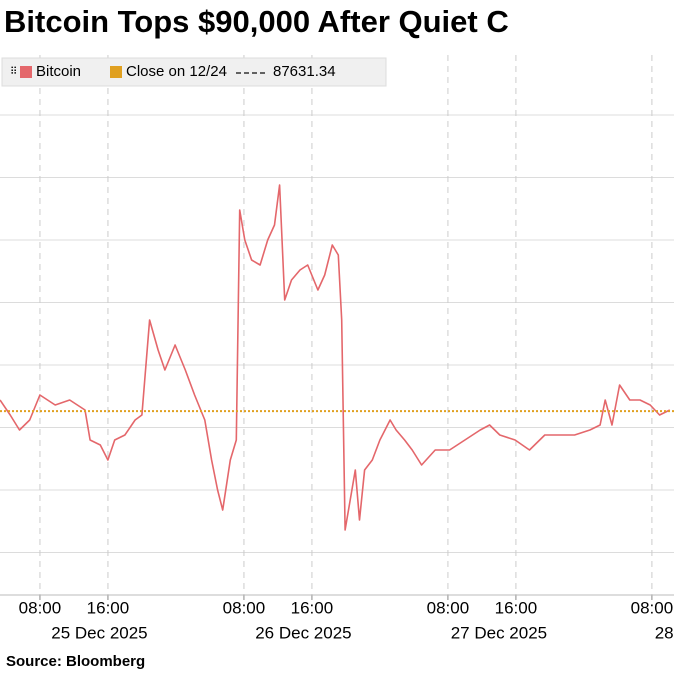  Describe the element at coordinates (256, 21) in the screenshot. I see `chart-title: Bitcoin Tops $90,000 After Quiet C` at that location.